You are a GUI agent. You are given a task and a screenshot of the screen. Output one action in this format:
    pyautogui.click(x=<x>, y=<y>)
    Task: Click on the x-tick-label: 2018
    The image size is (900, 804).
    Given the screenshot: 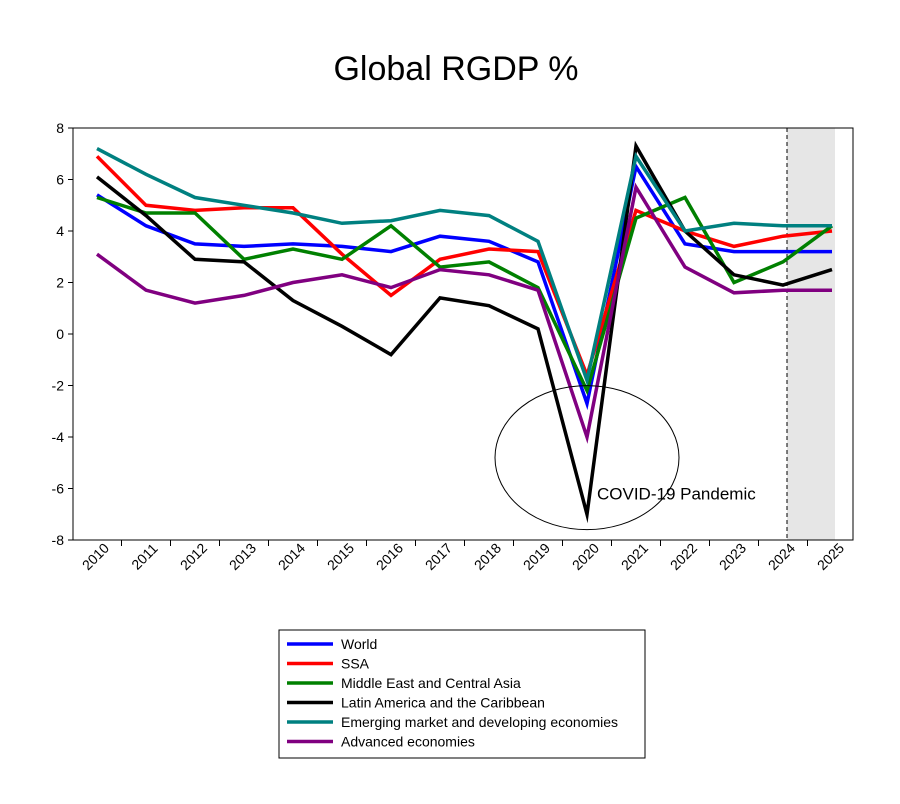 What is the action you would take?
    pyautogui.click(x=487, y=556)
    